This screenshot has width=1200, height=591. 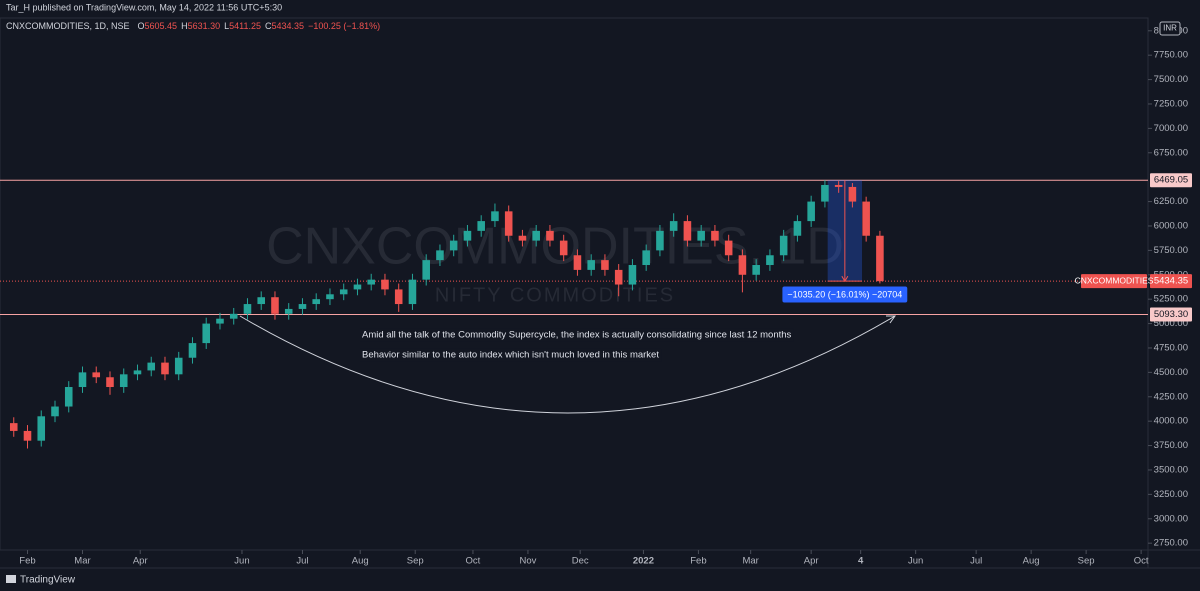 What do you see at coordinates (580, 561) in the screenshot?
I see `x-tick-label: Dec` at bounding box center [580, 561].